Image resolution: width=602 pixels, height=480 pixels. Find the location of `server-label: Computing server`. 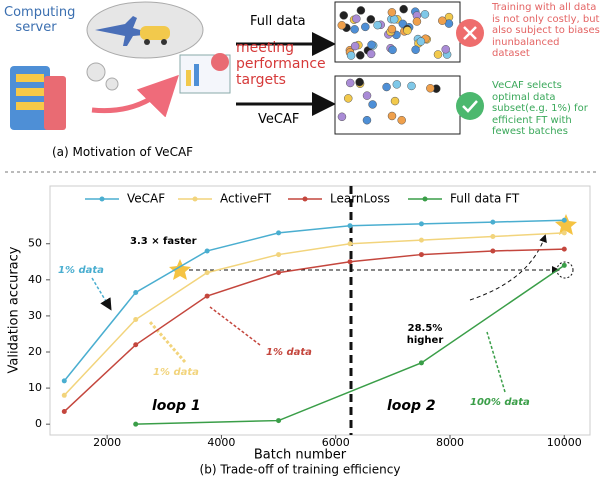

server-label: Computing server is located at coordinates (40, 20).